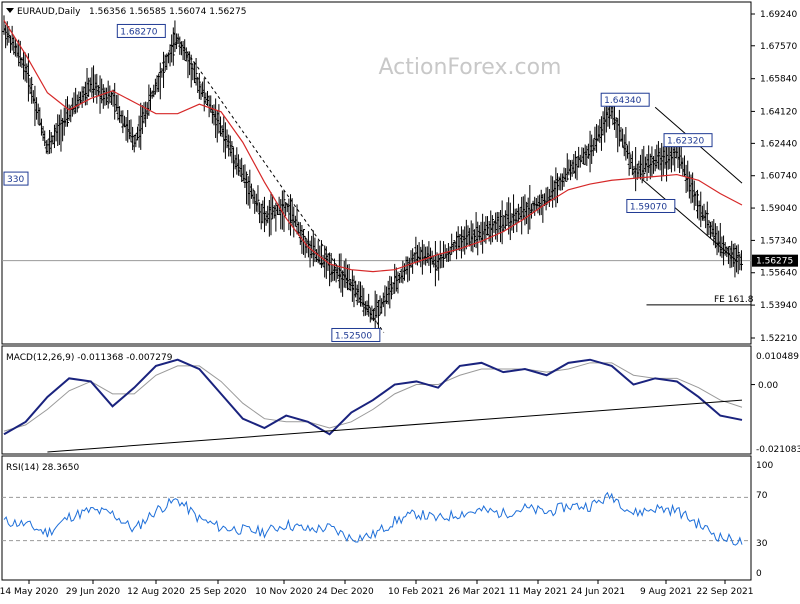 This screenshot has height=604, width=800. Describe the element at coordinates (345, 592) in the screenshot. I see `date-tick-label: 24 Dec 2020` at that location.